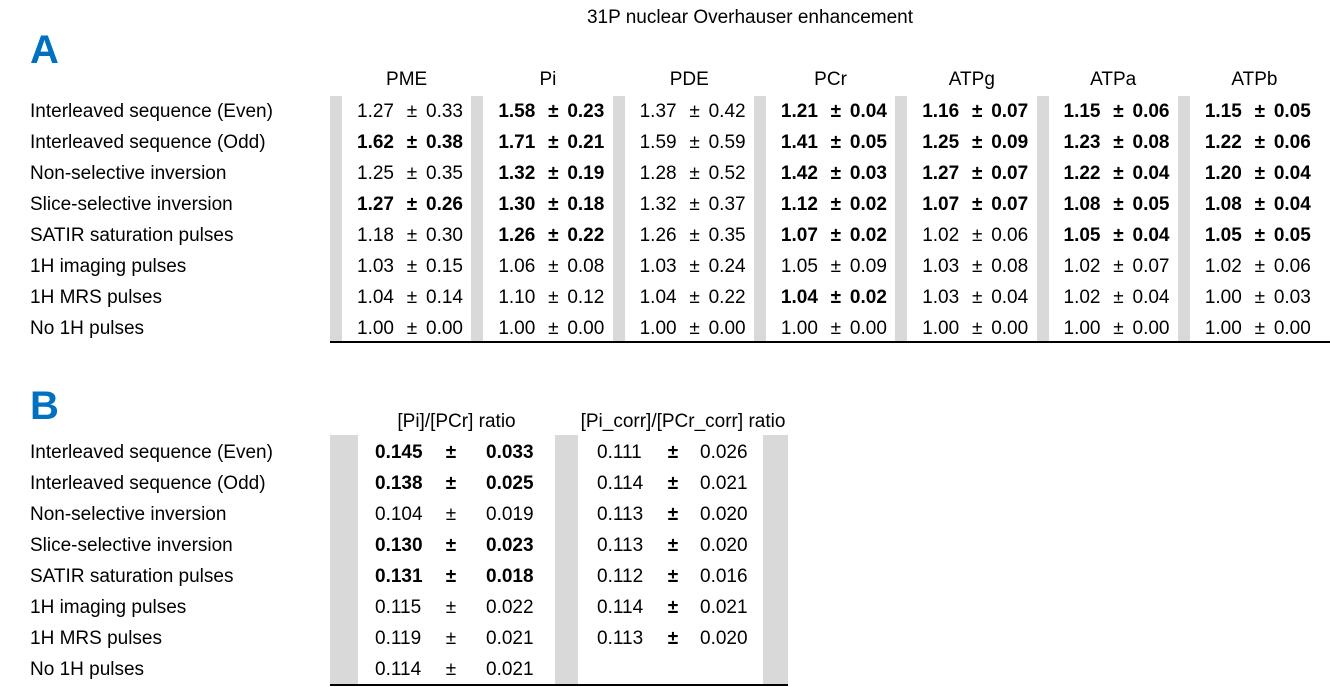 This screenshot has height=687, width=1330. I want to click on cell-mean: 1.59, so click(658, 142).